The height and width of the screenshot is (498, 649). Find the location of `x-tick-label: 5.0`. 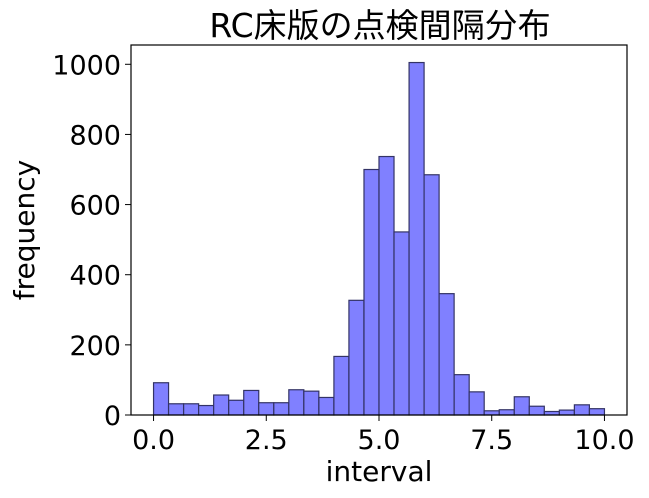

x-tick-label: 5.0 is located at coordinates (379, 440).